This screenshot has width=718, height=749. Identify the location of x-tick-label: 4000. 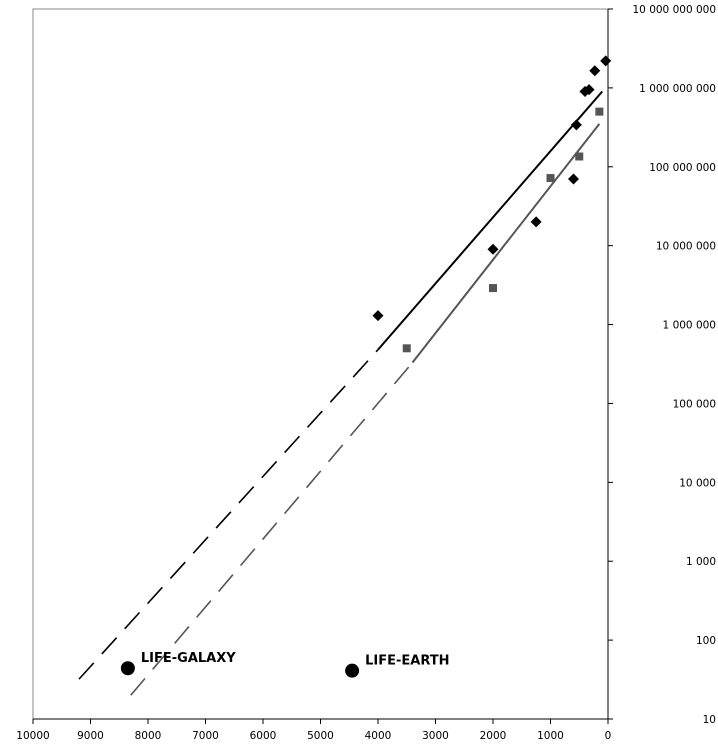
(378, 736).